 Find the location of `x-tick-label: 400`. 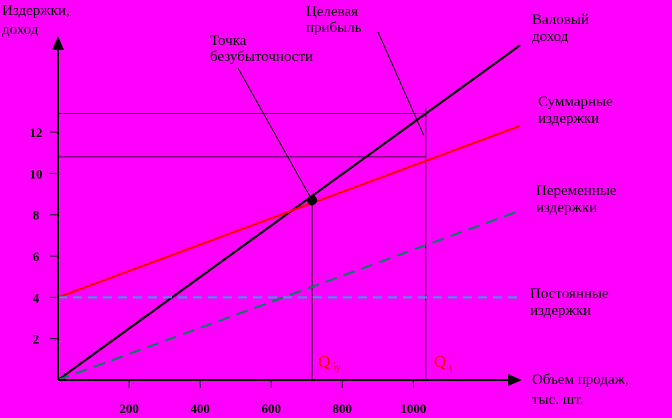

x-tick-label: 400 is located at coordinates (200, 408).